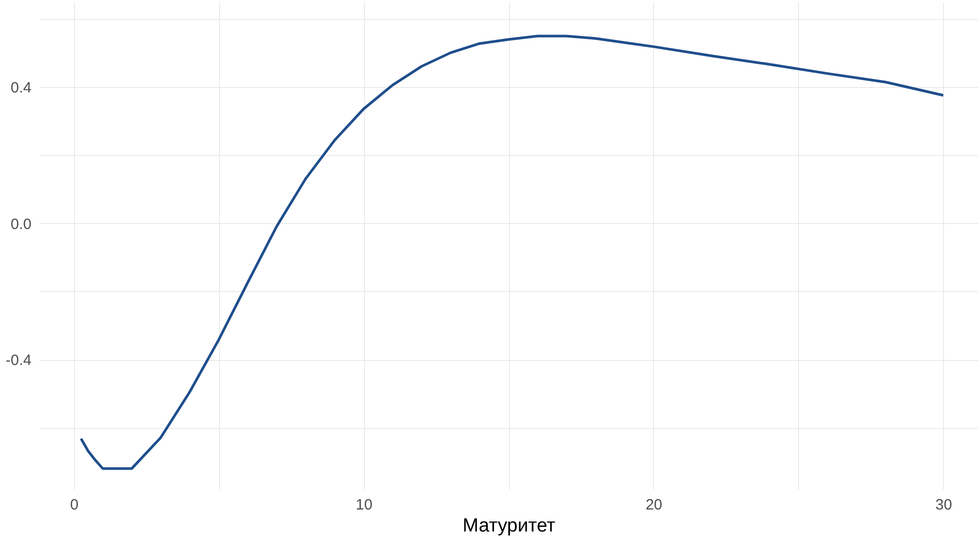 This screenshot has width=980, height=537. I want to click on x-axis-title: Матуритет, so click(509, 526).